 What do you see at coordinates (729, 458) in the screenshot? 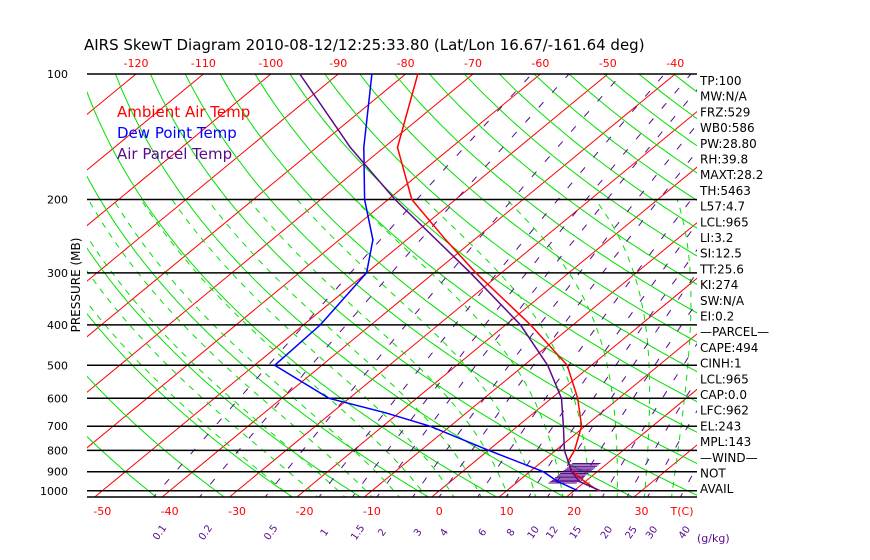
I see `index-value: —WIND—` at bounding box center [729, 458].